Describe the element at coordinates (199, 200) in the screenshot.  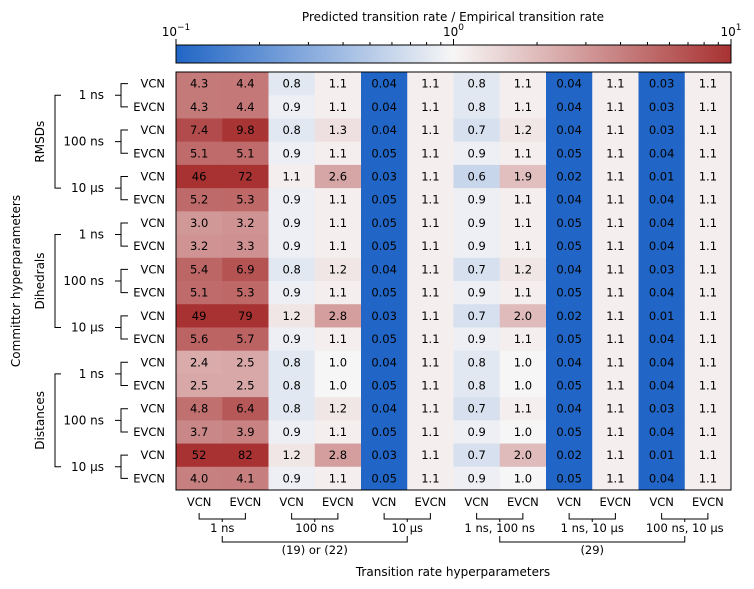
I see `cell-value-label: 5.2` at that location.